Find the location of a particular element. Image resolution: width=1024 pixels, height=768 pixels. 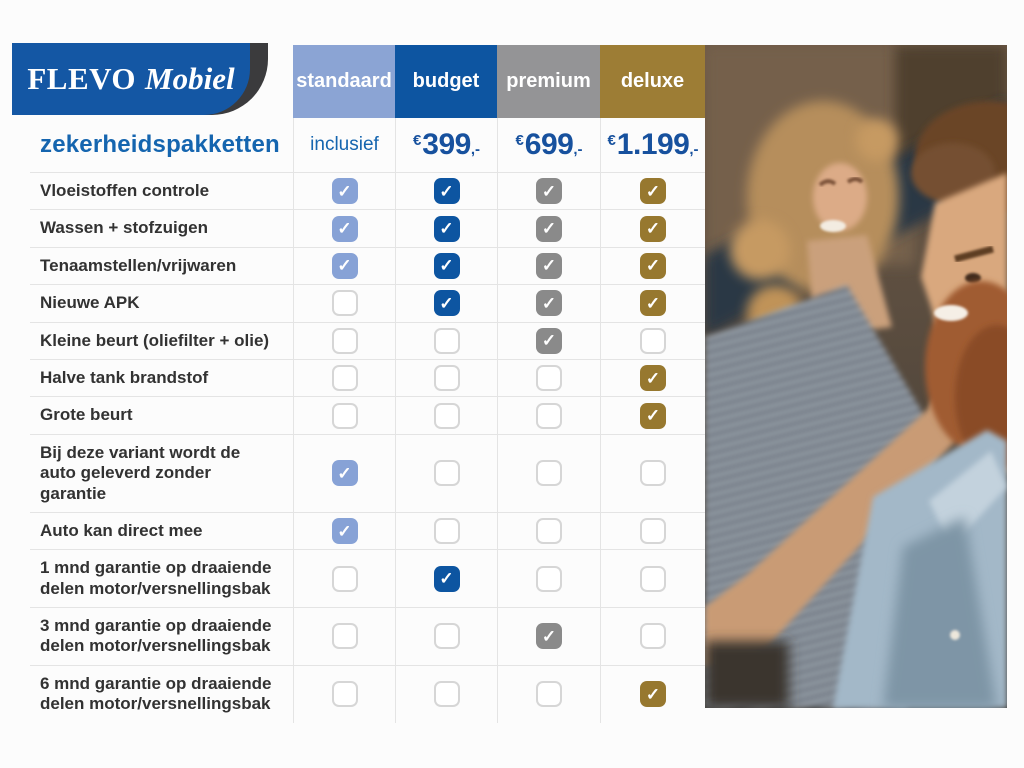

checkbox-checked-budget-row4: ✓ is located at coordinates (446, 303).